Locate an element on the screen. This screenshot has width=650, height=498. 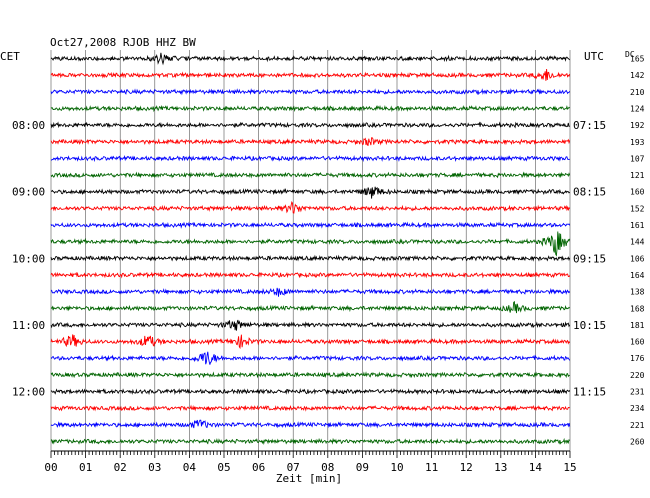
dc-value-7: 121 is located at coordinates (637, 175).